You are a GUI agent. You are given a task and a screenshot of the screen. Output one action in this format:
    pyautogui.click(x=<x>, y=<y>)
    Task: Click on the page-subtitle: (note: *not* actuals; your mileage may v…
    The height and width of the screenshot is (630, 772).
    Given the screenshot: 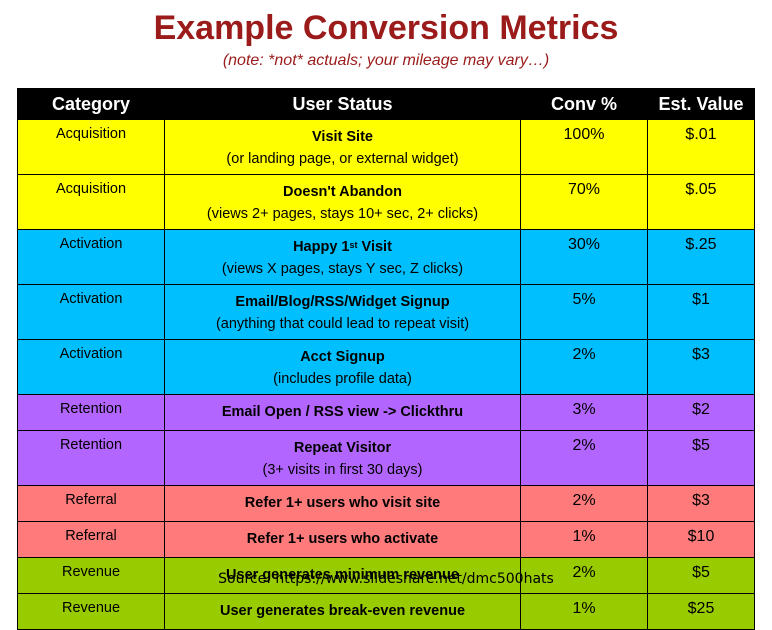 What is the action you would take?
    pyautogui.click(x=386, y=60)
    